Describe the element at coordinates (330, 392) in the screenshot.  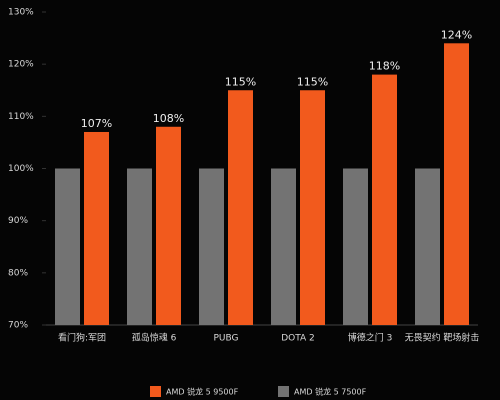
I see `legend-label: AMD 锐龙 5 7500F` at that location.